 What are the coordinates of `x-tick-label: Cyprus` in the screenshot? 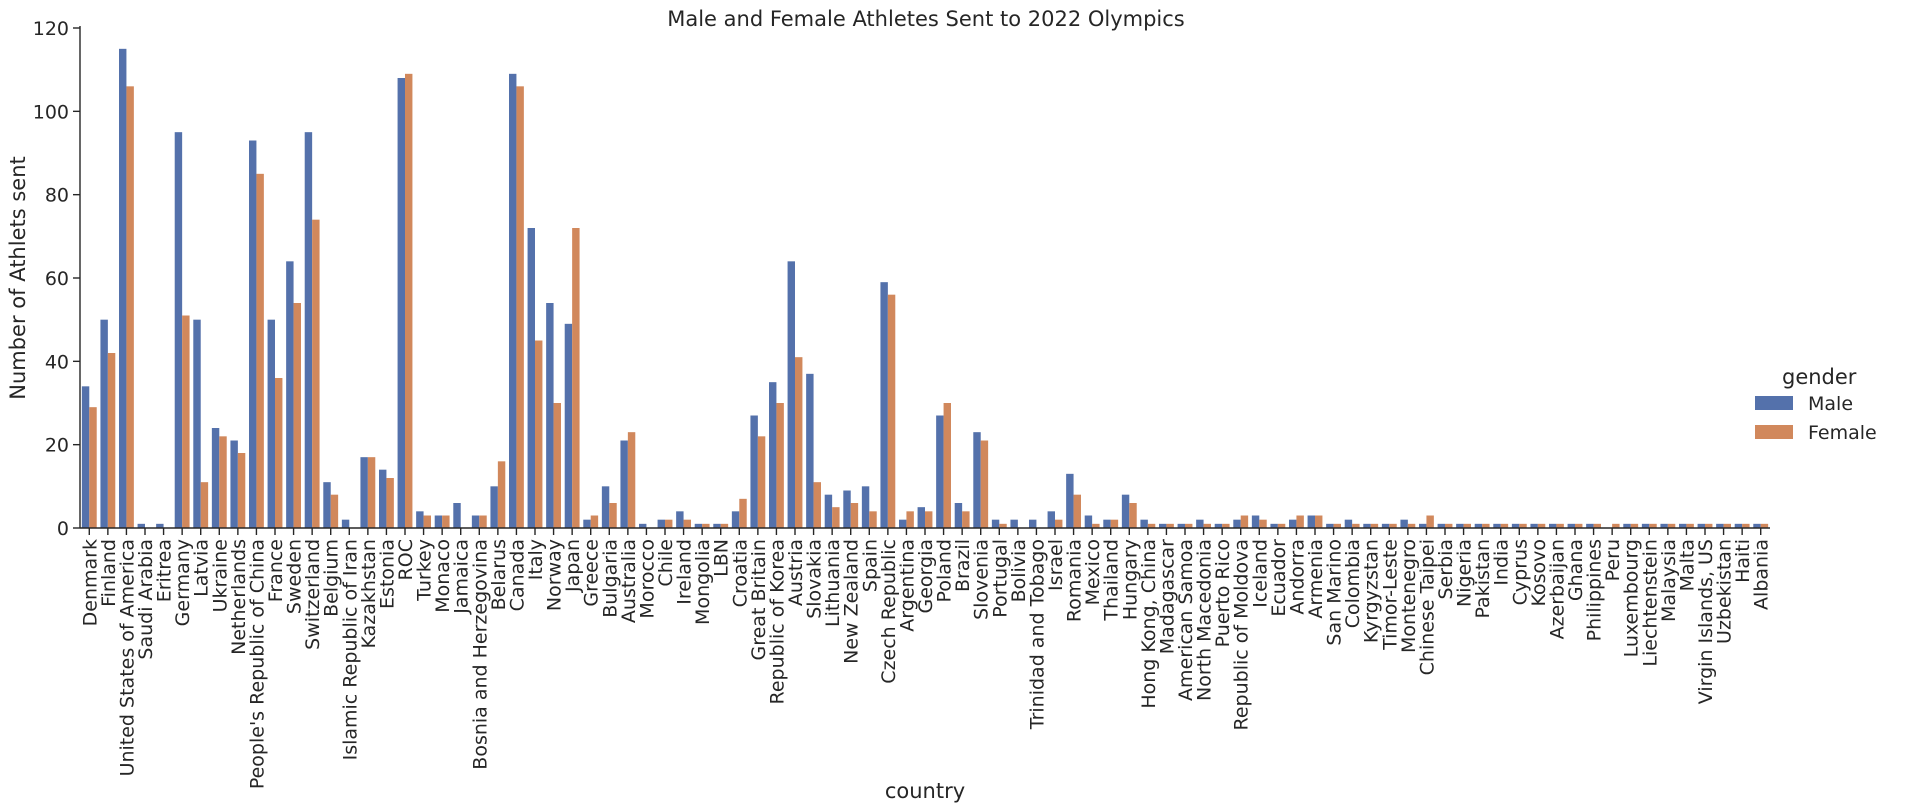 It's located at (1520, 572).